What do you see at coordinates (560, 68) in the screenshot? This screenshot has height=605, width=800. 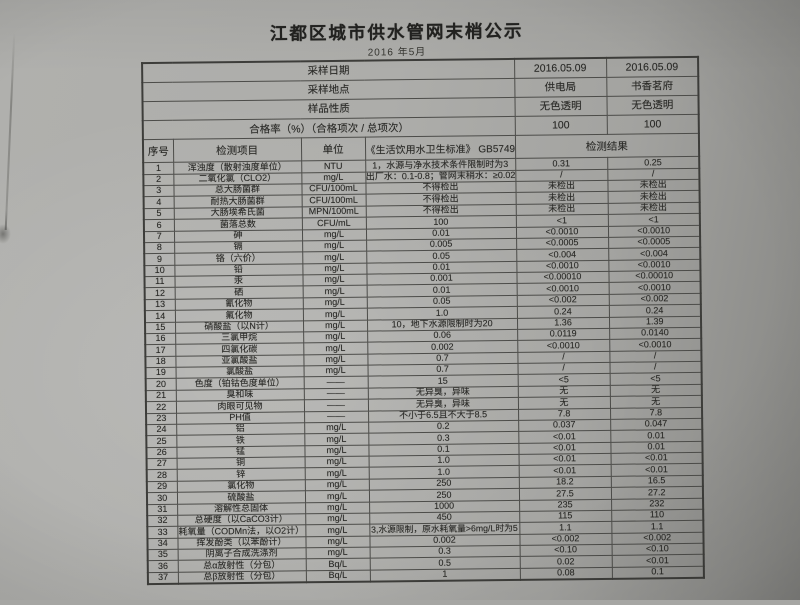 I see `meta-value-1: 2016.05.09` at bounding box center [560, 68].